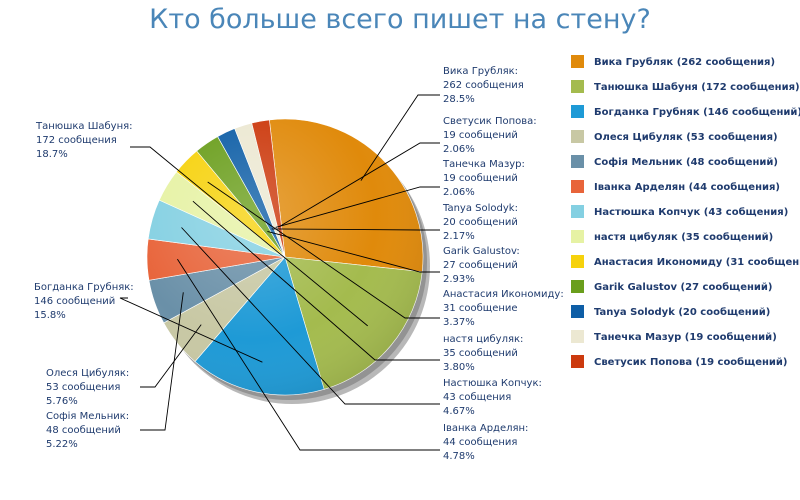 The image size is (800, 500). I want to click on leader-line-іванка-арделян, so click(308, 354).